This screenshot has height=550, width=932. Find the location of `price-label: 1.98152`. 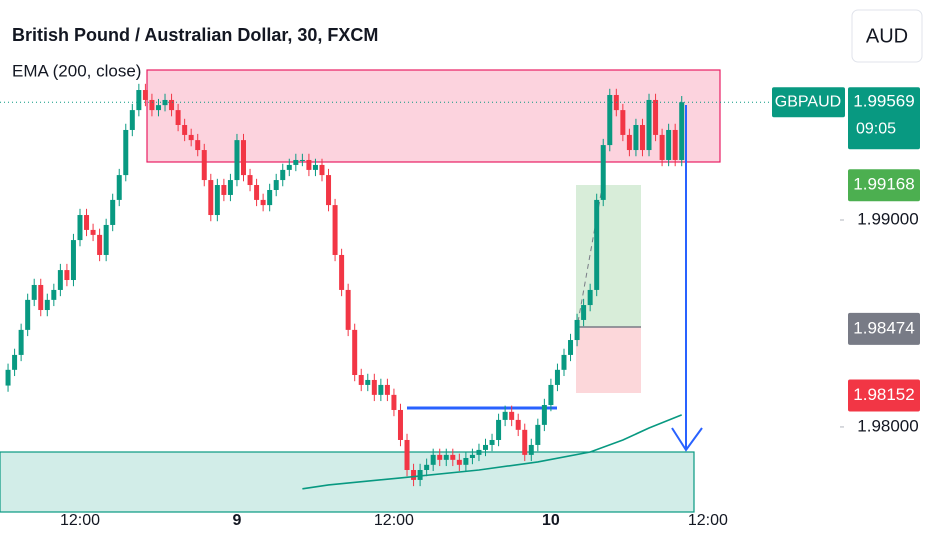

price-label: 1.98152 is located at coordinates (883, 394).